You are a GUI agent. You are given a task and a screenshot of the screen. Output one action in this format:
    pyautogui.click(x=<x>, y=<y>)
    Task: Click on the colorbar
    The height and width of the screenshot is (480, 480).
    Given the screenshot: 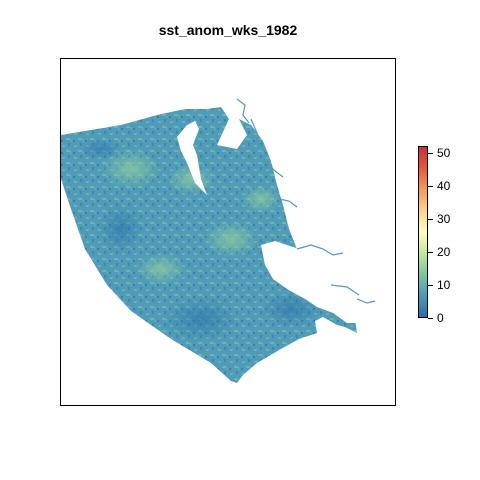 What is the action you would take?
    pyautogui.click(x=423, y=232)
    